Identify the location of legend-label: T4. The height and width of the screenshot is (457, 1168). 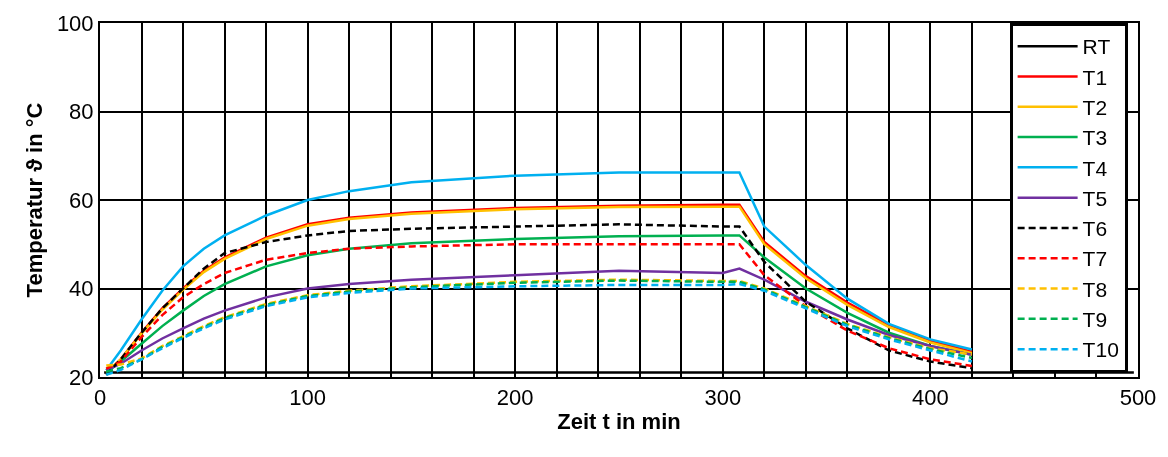
(1095, 168).